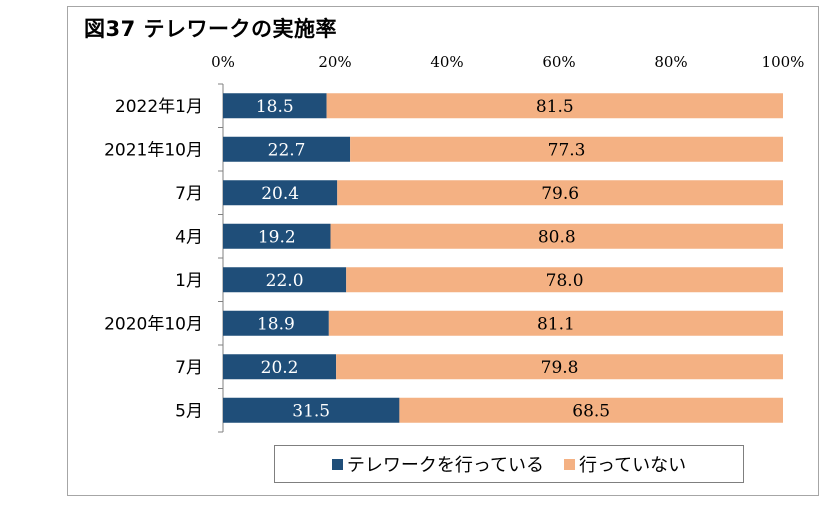 The width and height of the screenshot is (836, 508). I want to click on data-label-teleworking: 31.5, so click(311, 411).